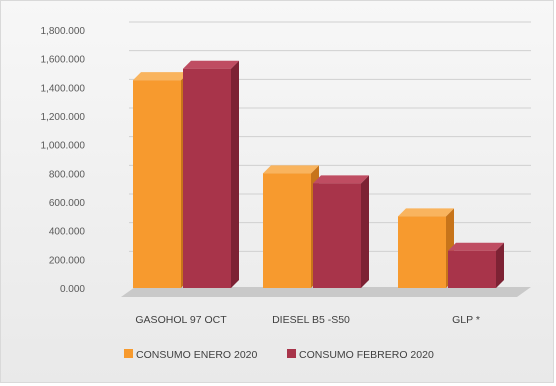 Image resolution: width=556 pixels, height=386 pixels. What do you see at coordinates (291, 353) in the screenshot?
I see `legend-swatch-febrero` at bounding box center [291, 353].